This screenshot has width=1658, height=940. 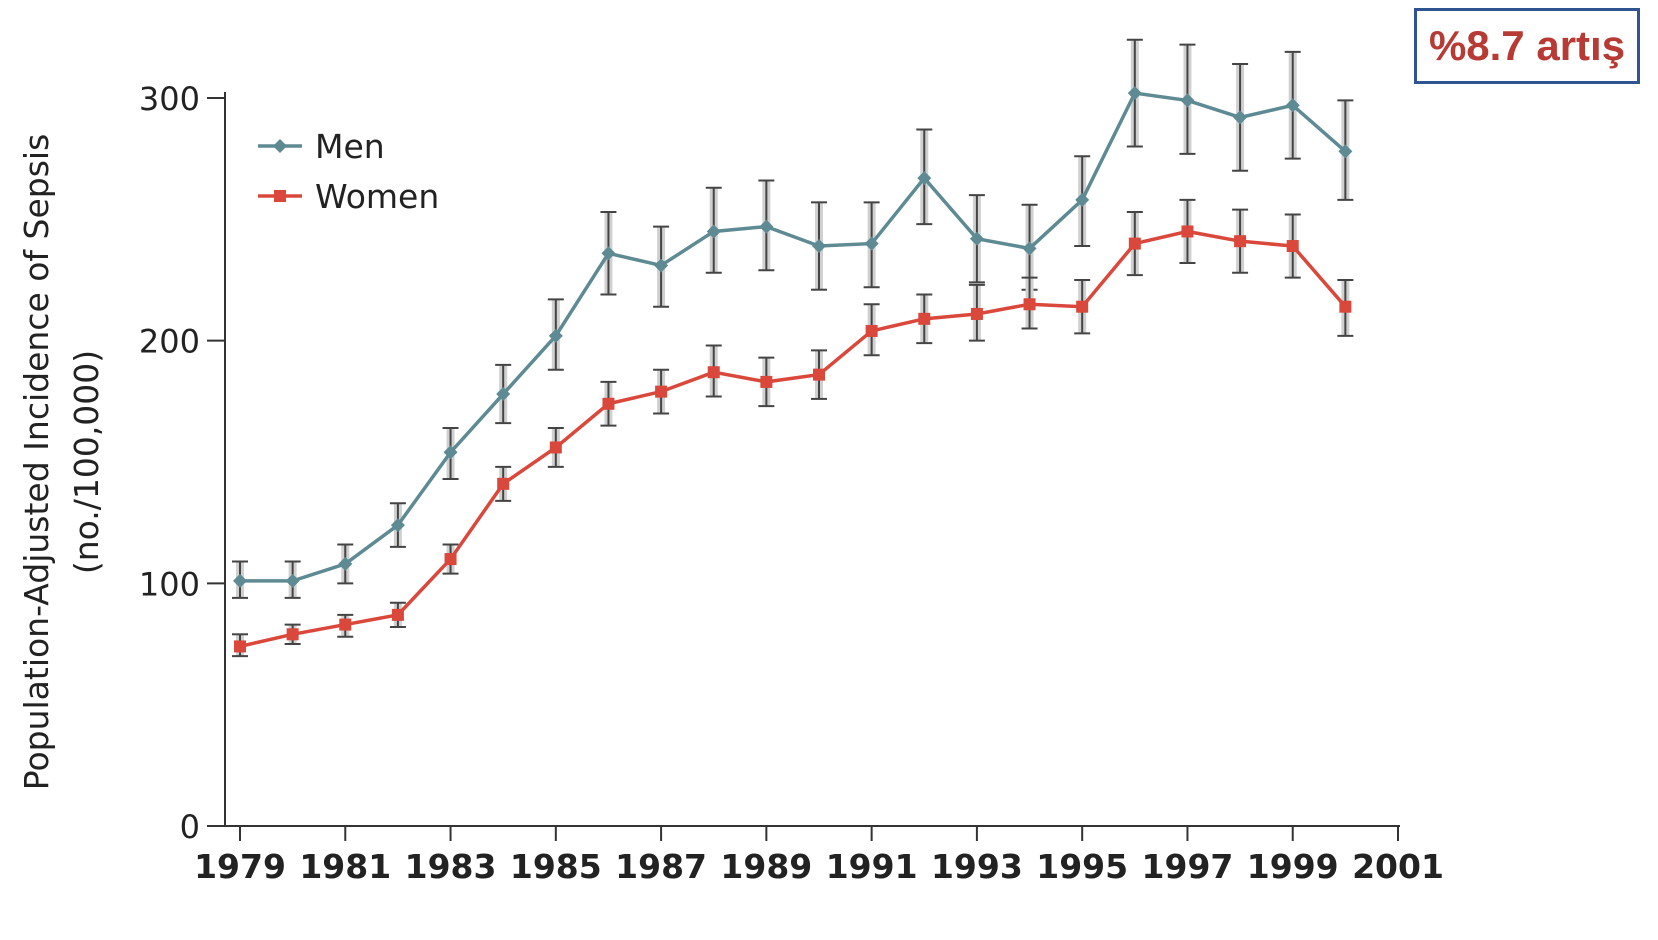 I want to click on x-tick-label: 1991, so click(x=872, y=866).